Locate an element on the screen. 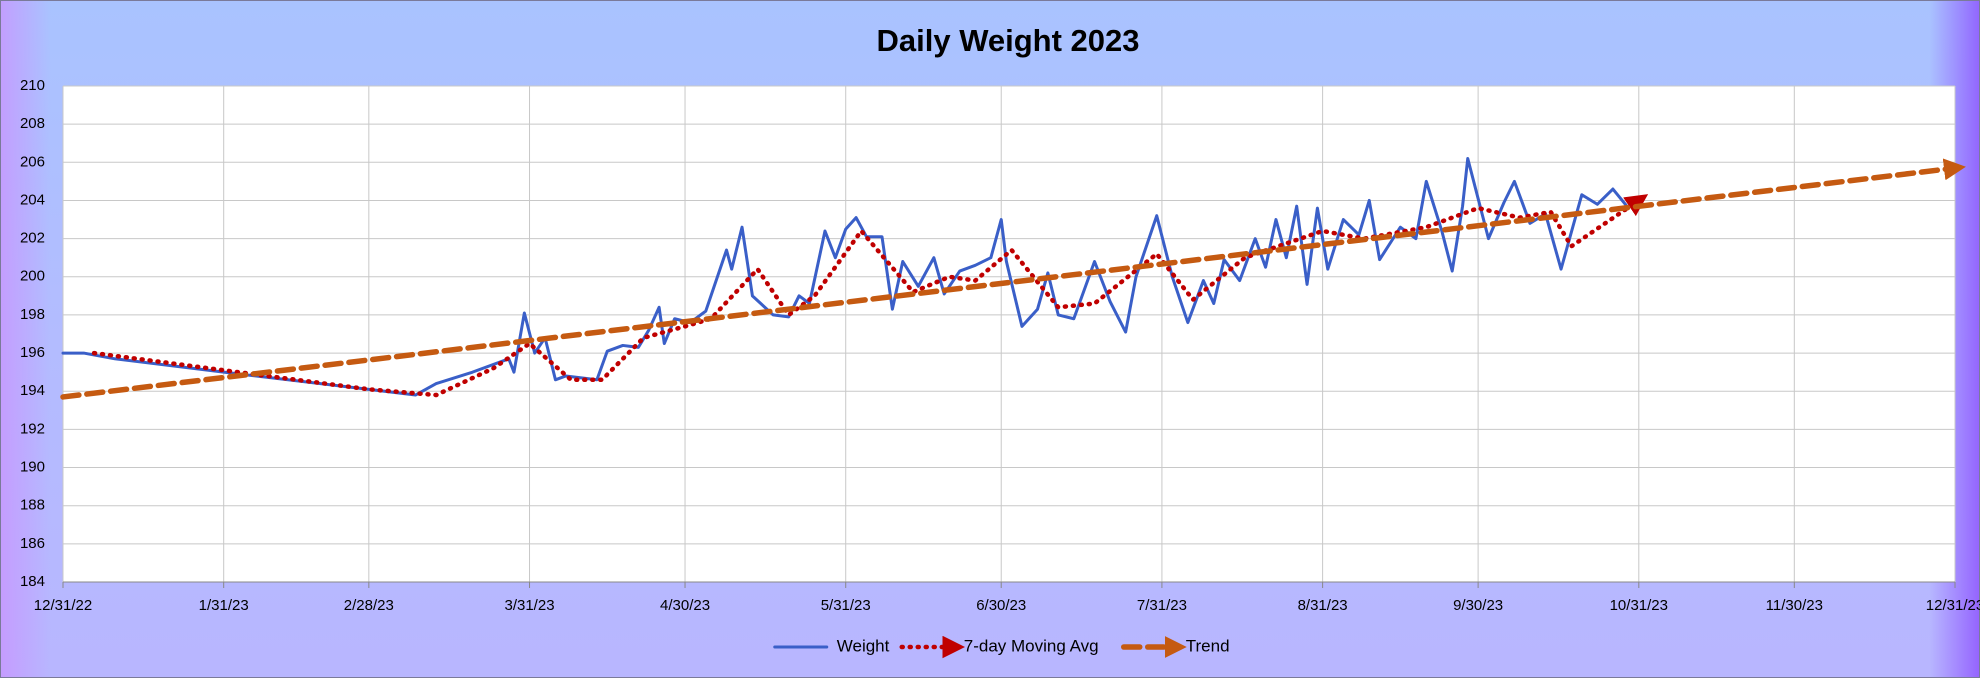 This screenshot has height=678, width=1980. legend-label: Weight is located at coordinates (863, 645).